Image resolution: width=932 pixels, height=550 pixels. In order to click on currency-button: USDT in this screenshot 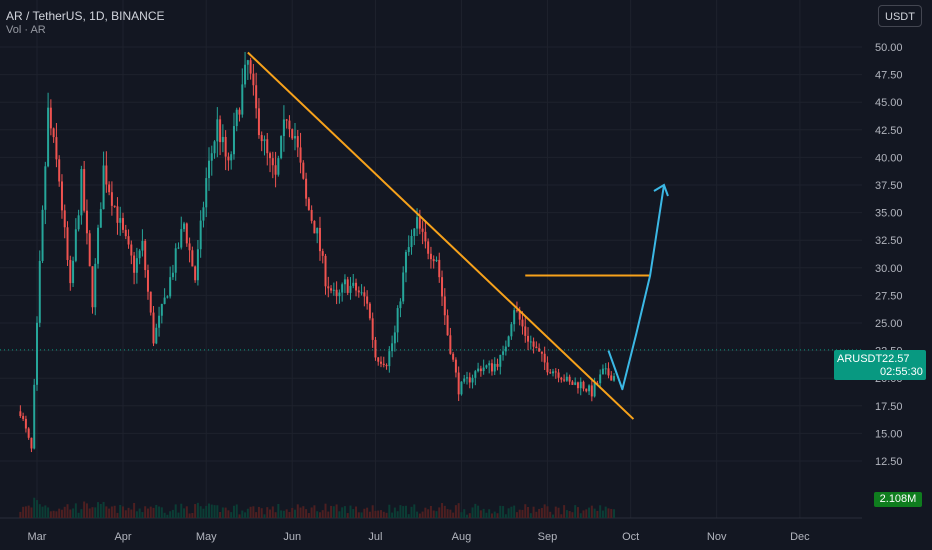, I will do `click(900, 16)`.